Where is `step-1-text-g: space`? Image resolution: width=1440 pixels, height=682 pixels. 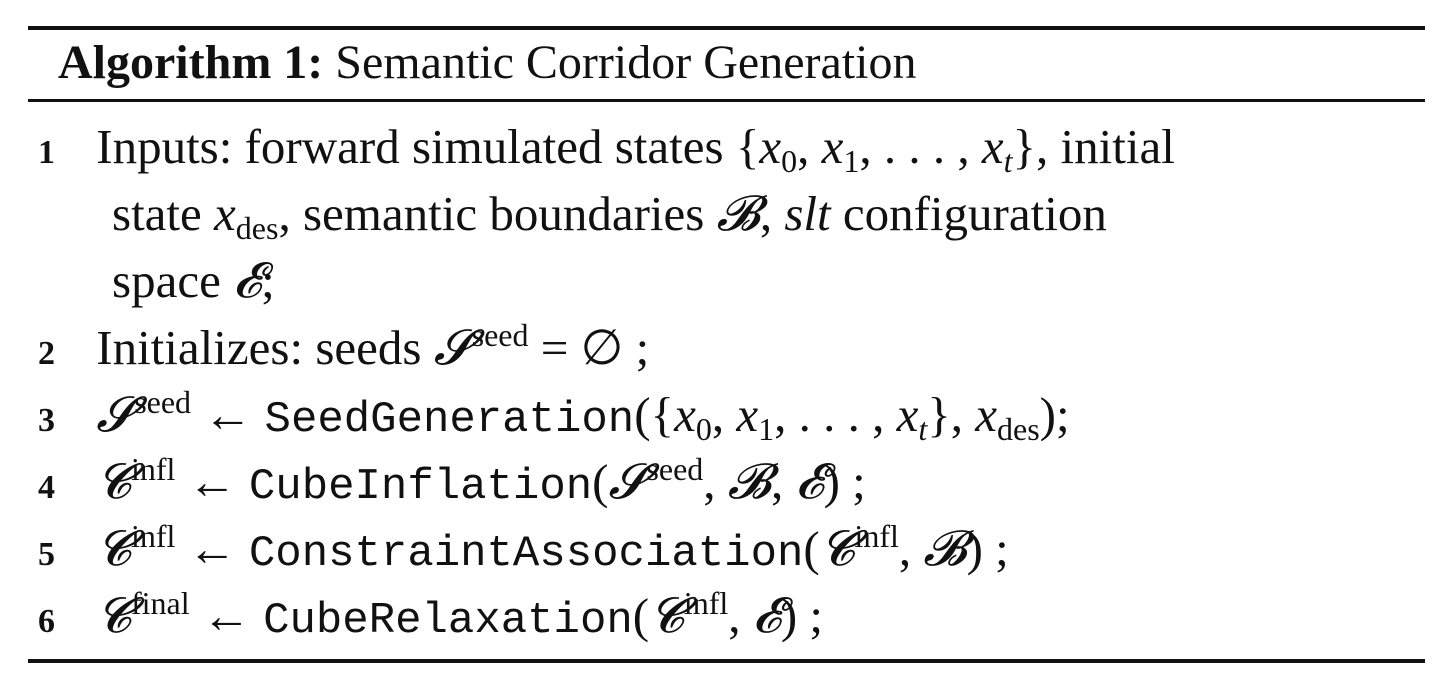
step-1-text-g: space is located at coordinates (166, 280).